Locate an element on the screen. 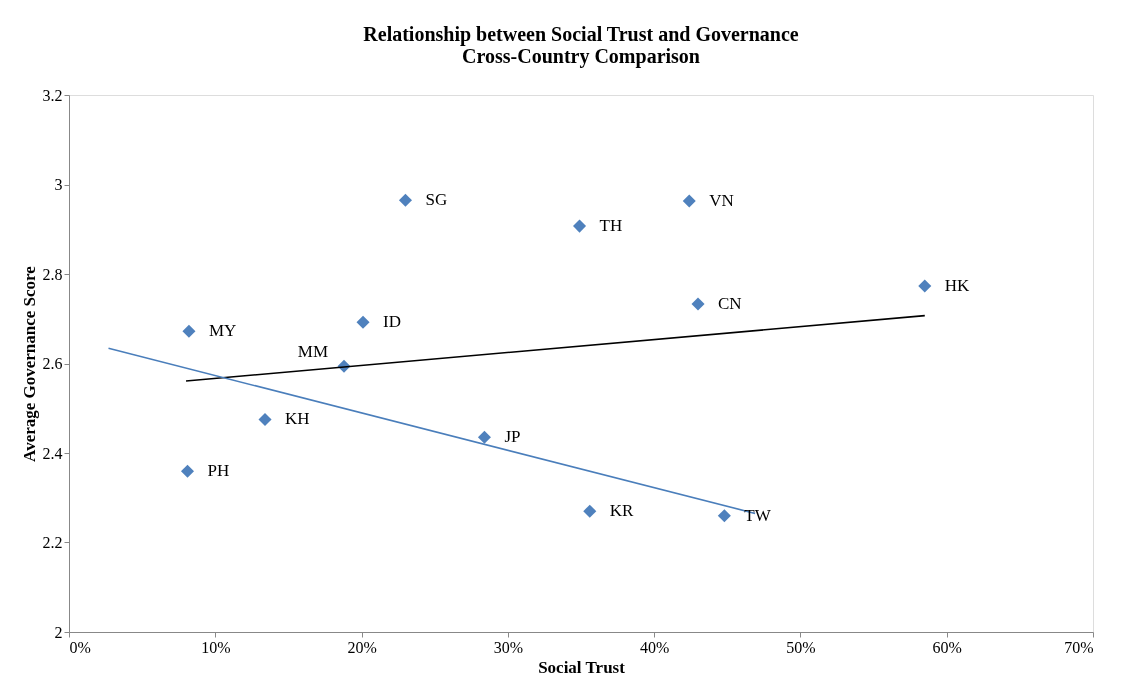 Image resolution: width=1134 pixels, height=690 pixels. x-tick-label: 50% is located at coordinates (801, 647).